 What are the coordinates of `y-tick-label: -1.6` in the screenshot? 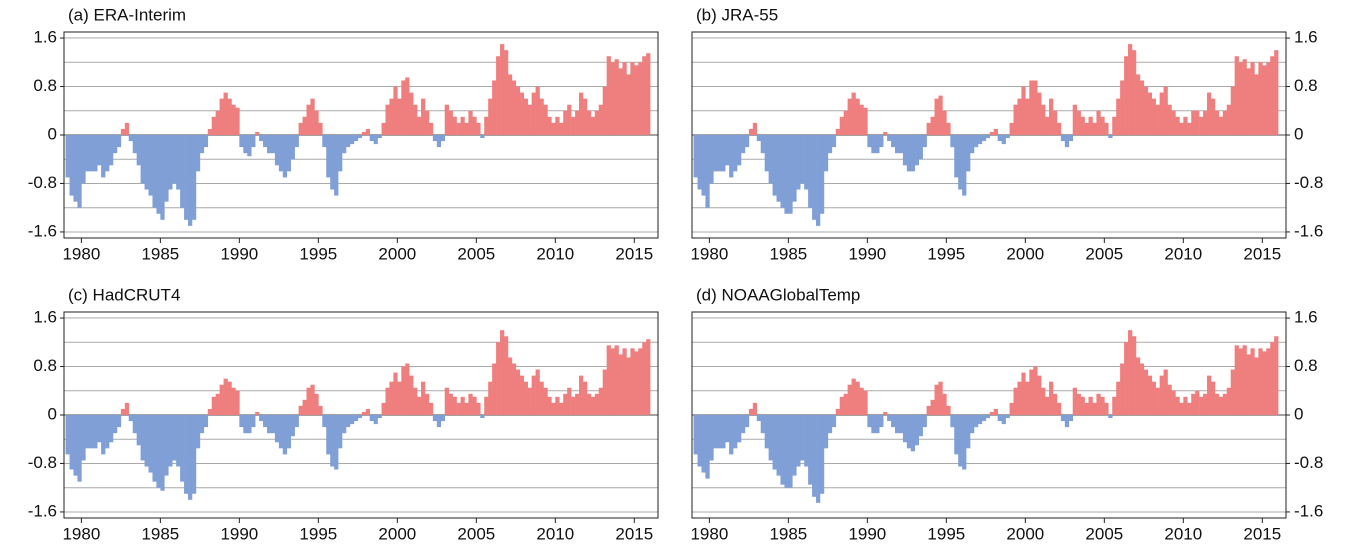 It's located at (42, 510).